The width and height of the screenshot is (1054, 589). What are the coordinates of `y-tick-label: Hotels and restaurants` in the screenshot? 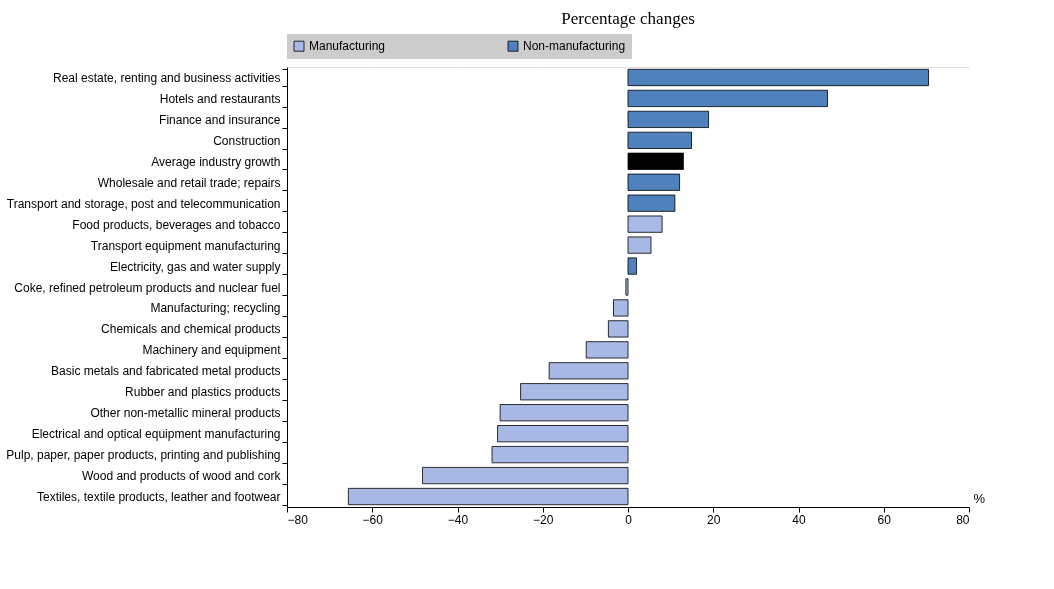 It's located at (220, 98).